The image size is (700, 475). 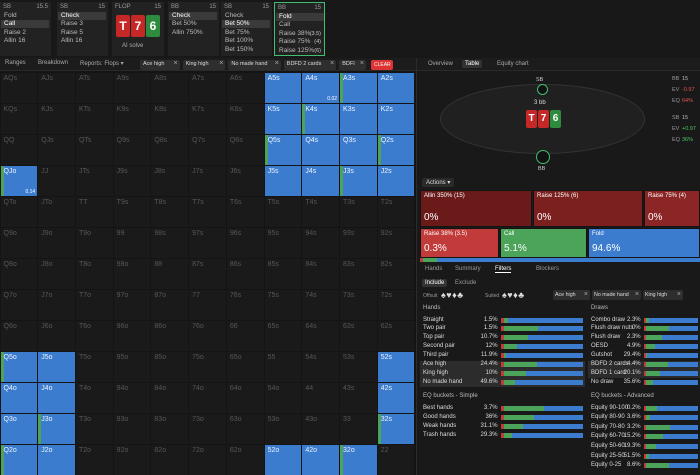 What do you see at coordinates (466, 283) in the screenshot?
I see `mode-toggle: Exclude` at bounding box center [466, 283].